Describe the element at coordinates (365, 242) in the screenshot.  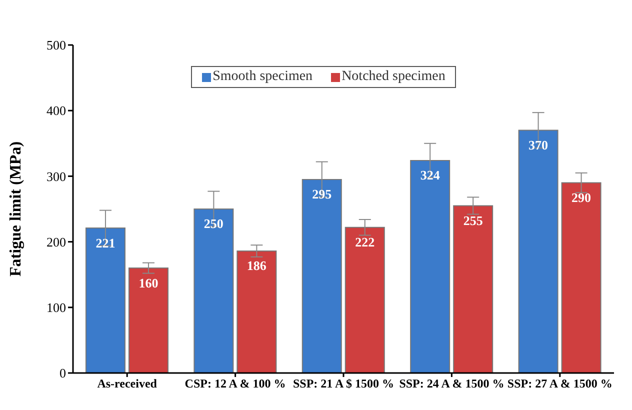
I see `data-label: 222` at that location.